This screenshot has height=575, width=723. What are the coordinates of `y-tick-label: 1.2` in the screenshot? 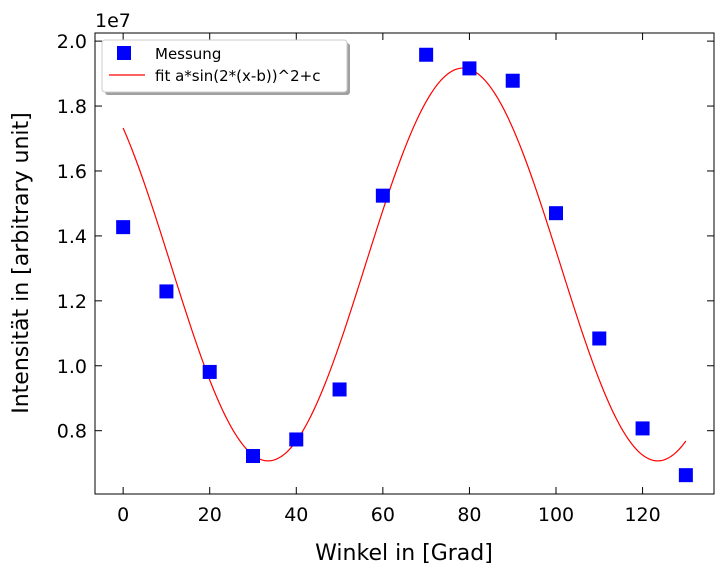 It's located at (72, 302).